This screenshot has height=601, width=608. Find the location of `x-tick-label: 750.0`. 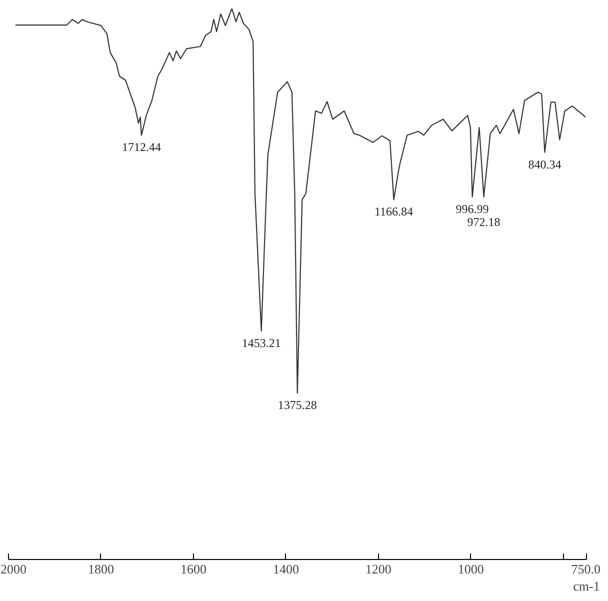

x-tick-label: 750.0 is located at coordinates (585, 569).